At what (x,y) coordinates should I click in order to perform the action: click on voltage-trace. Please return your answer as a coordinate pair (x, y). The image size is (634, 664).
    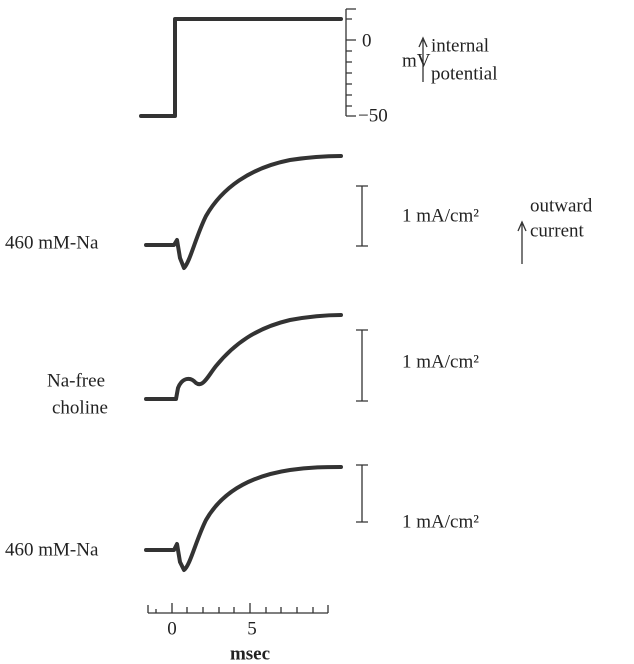
    Looking at the image, I should click on (241, 67).